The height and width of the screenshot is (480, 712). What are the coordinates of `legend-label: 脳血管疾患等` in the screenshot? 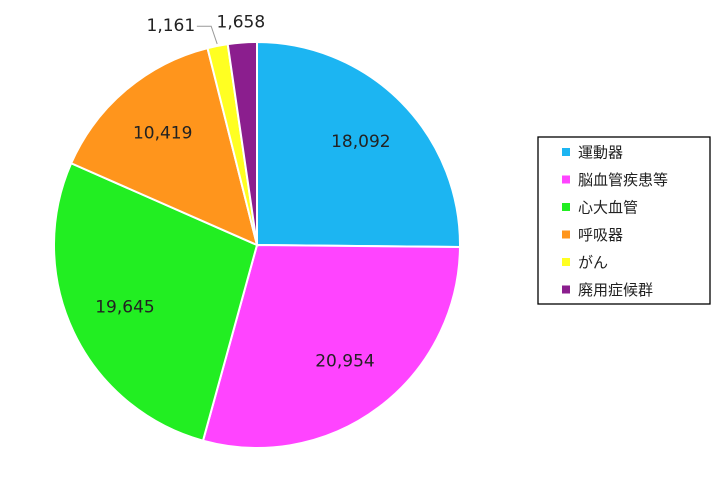 It's located at (623, 180).